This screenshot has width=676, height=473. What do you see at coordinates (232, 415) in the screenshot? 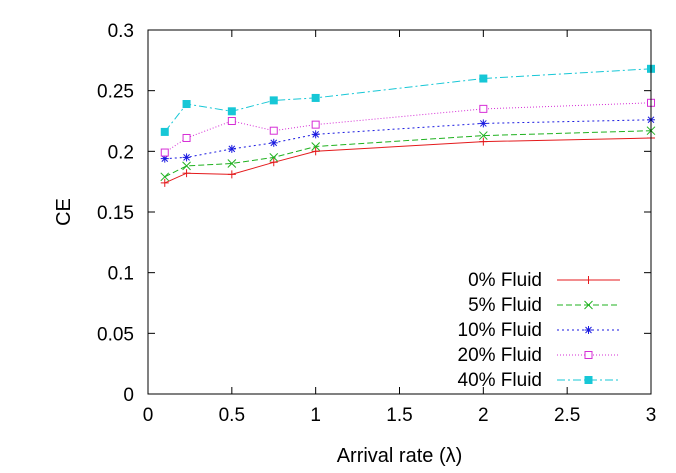
I see `x-tick-label: 0.5` at bounding box center [232, 415].